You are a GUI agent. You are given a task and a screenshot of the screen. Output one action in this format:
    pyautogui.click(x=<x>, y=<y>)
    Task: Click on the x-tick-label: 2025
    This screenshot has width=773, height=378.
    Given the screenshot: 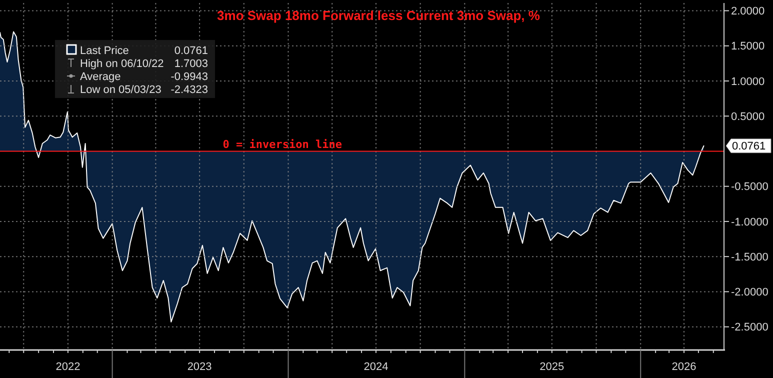 What is the action you would take?
    pyautogui.click(x=552, y=367)
    